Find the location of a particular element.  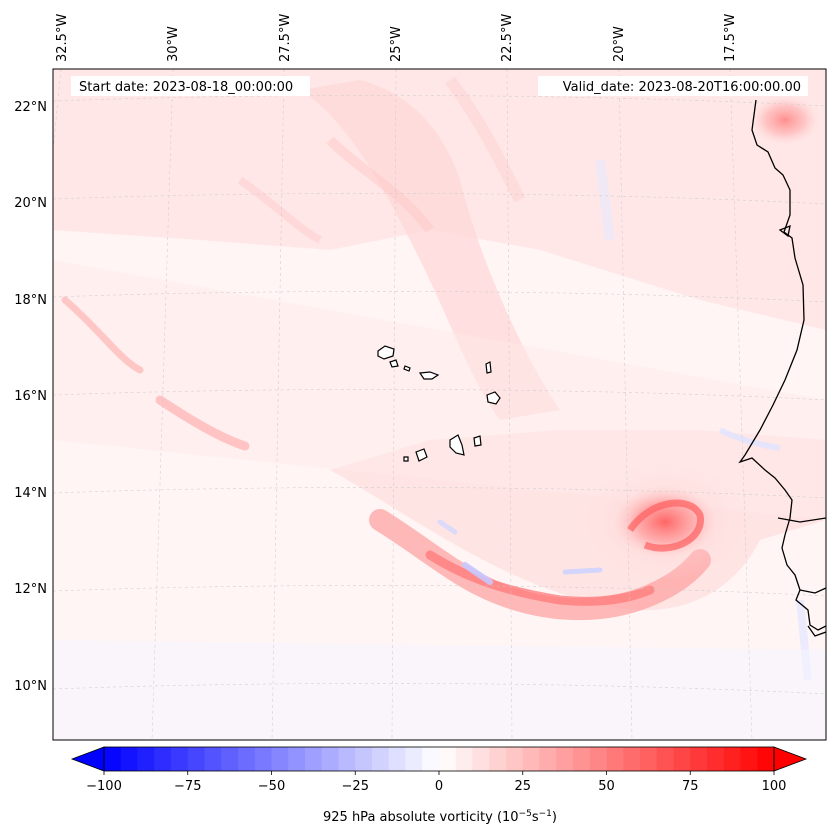

lon-label: 20°W is located at coordinates (619, 44).